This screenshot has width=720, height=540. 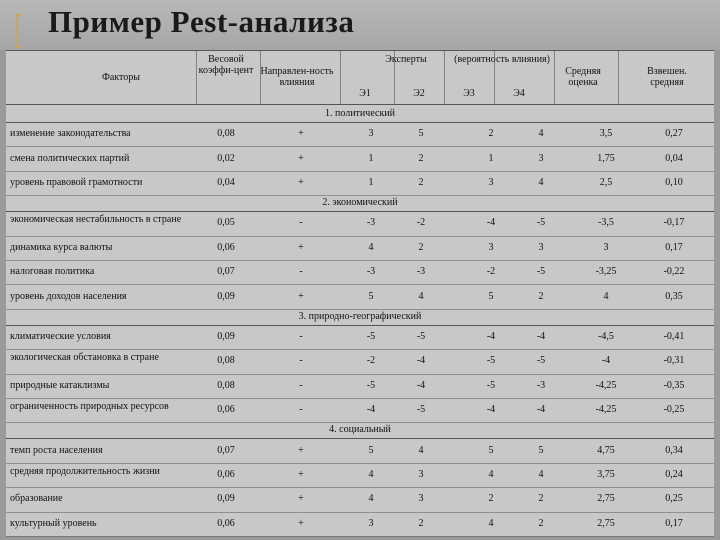 What do you see at coordinates (491, 336) in the screenshot?
I see `row-expert-3: -4` at bounding box center [491, 336].